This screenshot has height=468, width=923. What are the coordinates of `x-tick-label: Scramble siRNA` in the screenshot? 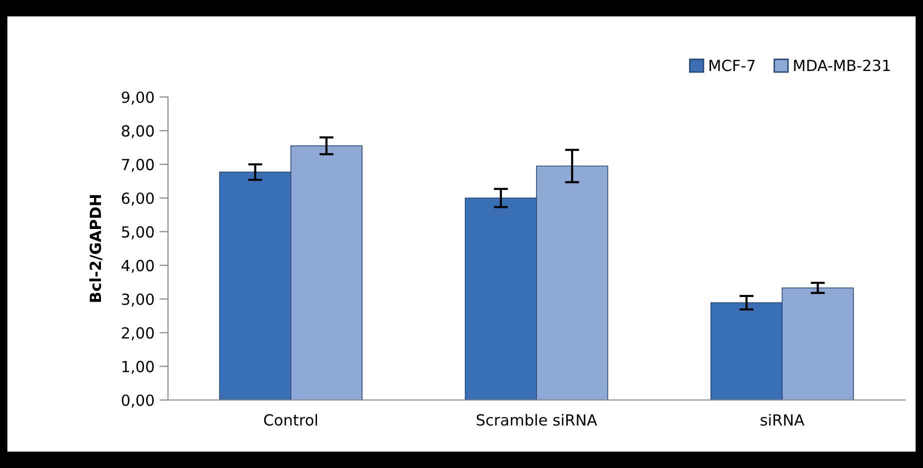 It's located at (537, 420).